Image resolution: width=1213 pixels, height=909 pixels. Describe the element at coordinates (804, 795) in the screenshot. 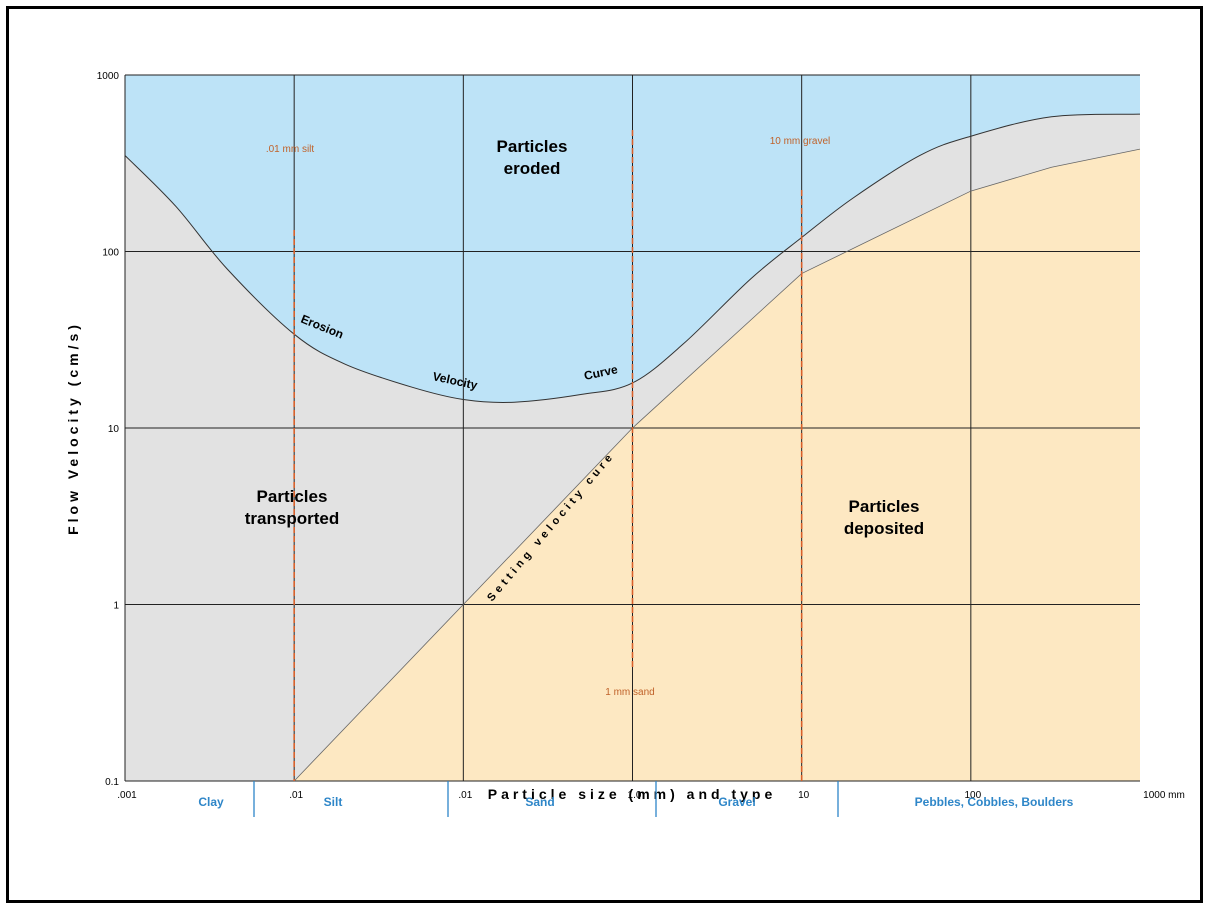

I see `x-tick-label: 10` at that location.